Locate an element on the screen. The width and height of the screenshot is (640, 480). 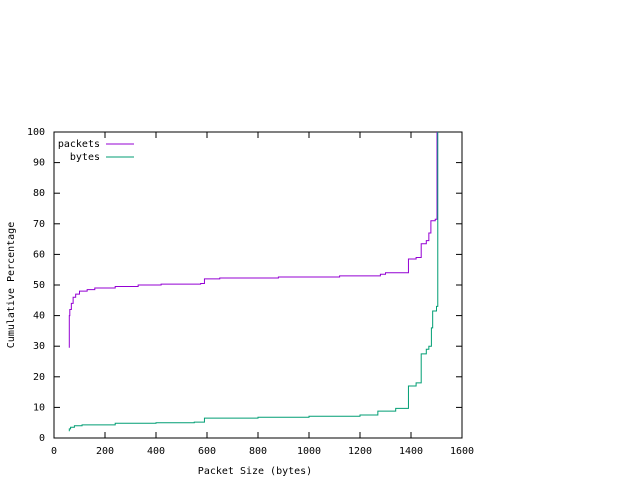
x-tick-label: 1400 is located at coordinates (411, 451).